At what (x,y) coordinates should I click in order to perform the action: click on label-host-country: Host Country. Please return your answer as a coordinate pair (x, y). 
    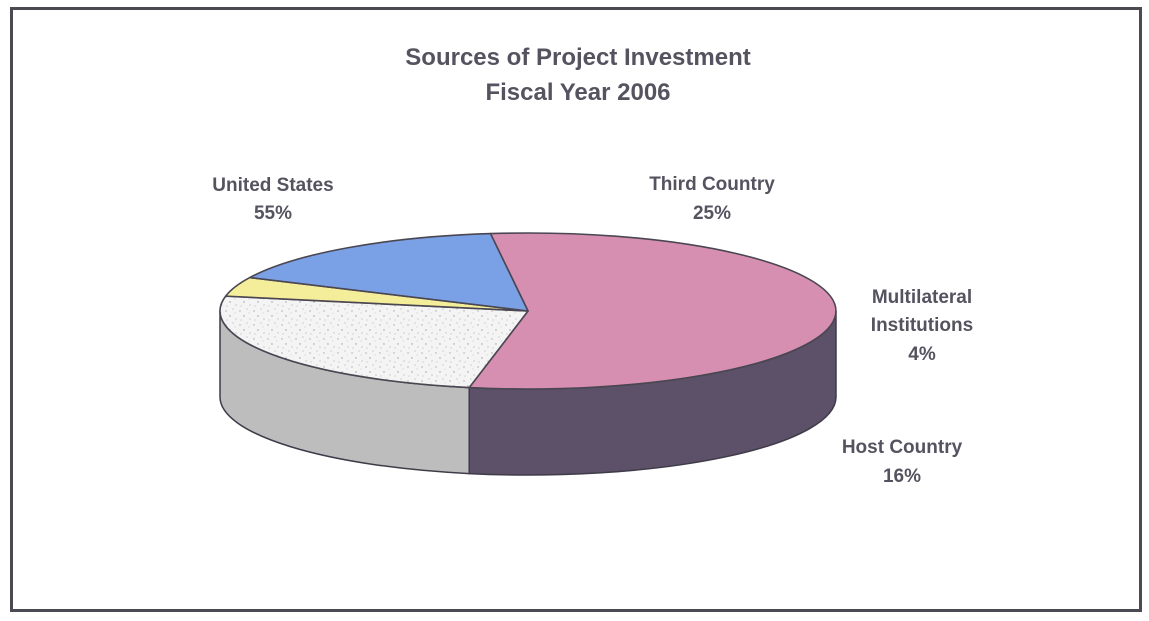
    Looking at the image, I should click on (902, 447).